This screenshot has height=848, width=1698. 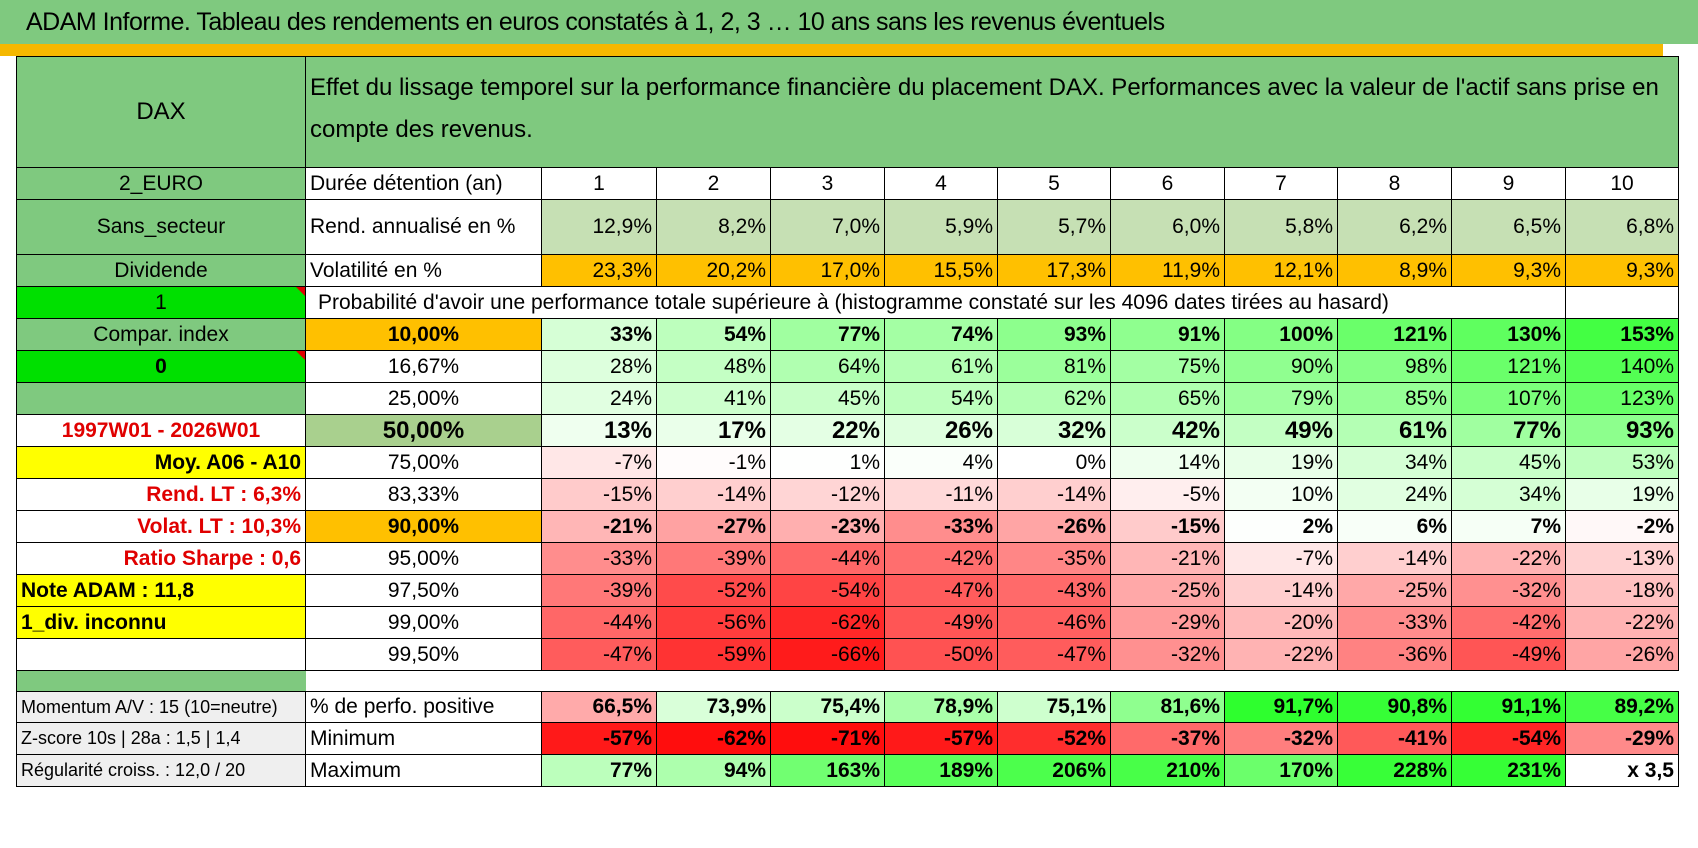 I want to click on stats-label-1: % de perfo. positive, so click(x=424, y=707).